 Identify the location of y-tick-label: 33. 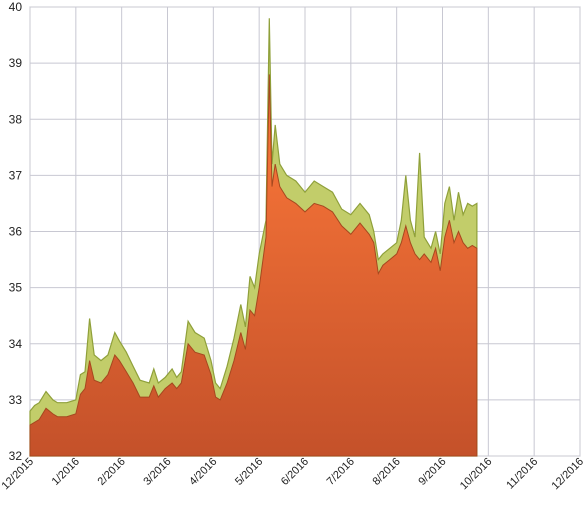
(16, 400).